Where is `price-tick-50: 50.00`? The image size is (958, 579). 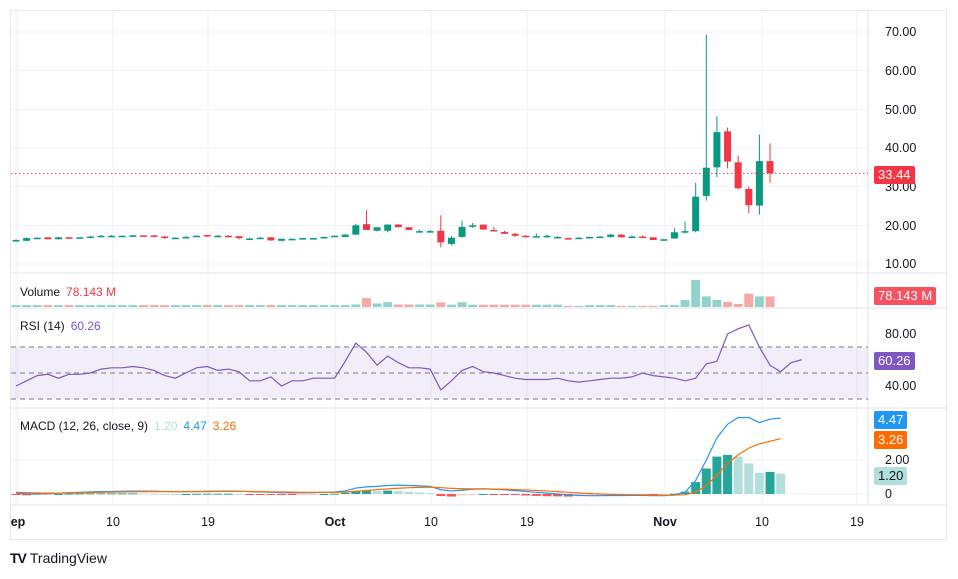 price-tick-50: 50.00 is located at coordinates (901, 110).